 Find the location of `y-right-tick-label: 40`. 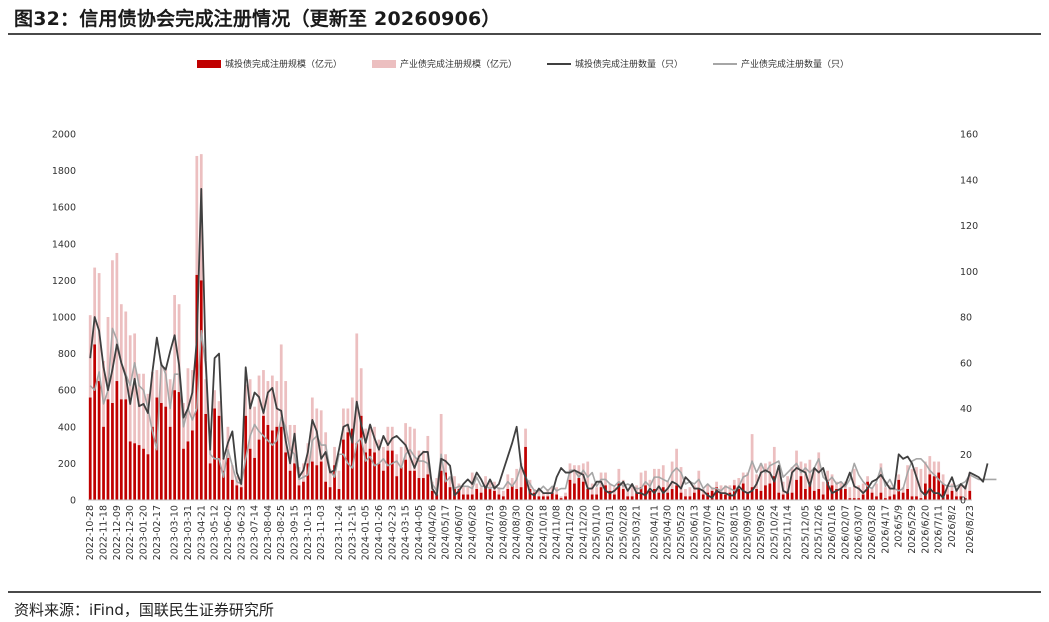

y-right-tick-label: 40 is located at coordinates (966, 409).